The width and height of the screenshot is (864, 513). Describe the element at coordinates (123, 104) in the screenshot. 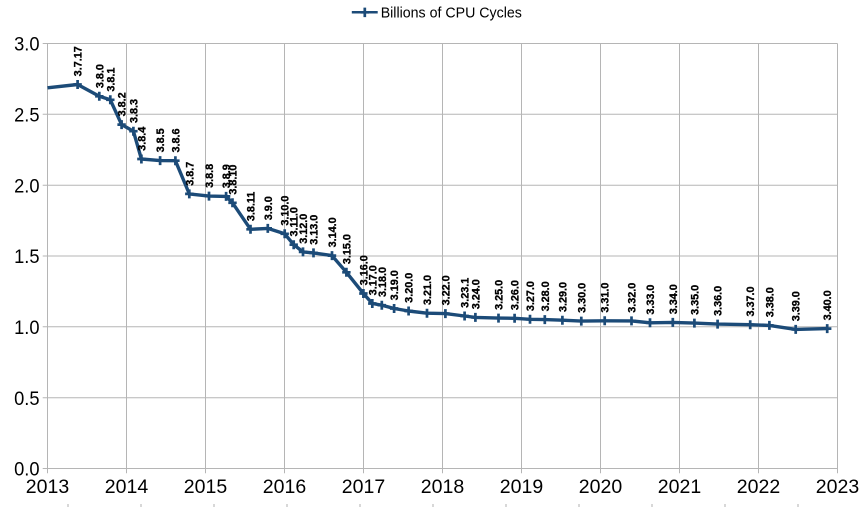

I see `svg-text: 3.8.2` at that location.